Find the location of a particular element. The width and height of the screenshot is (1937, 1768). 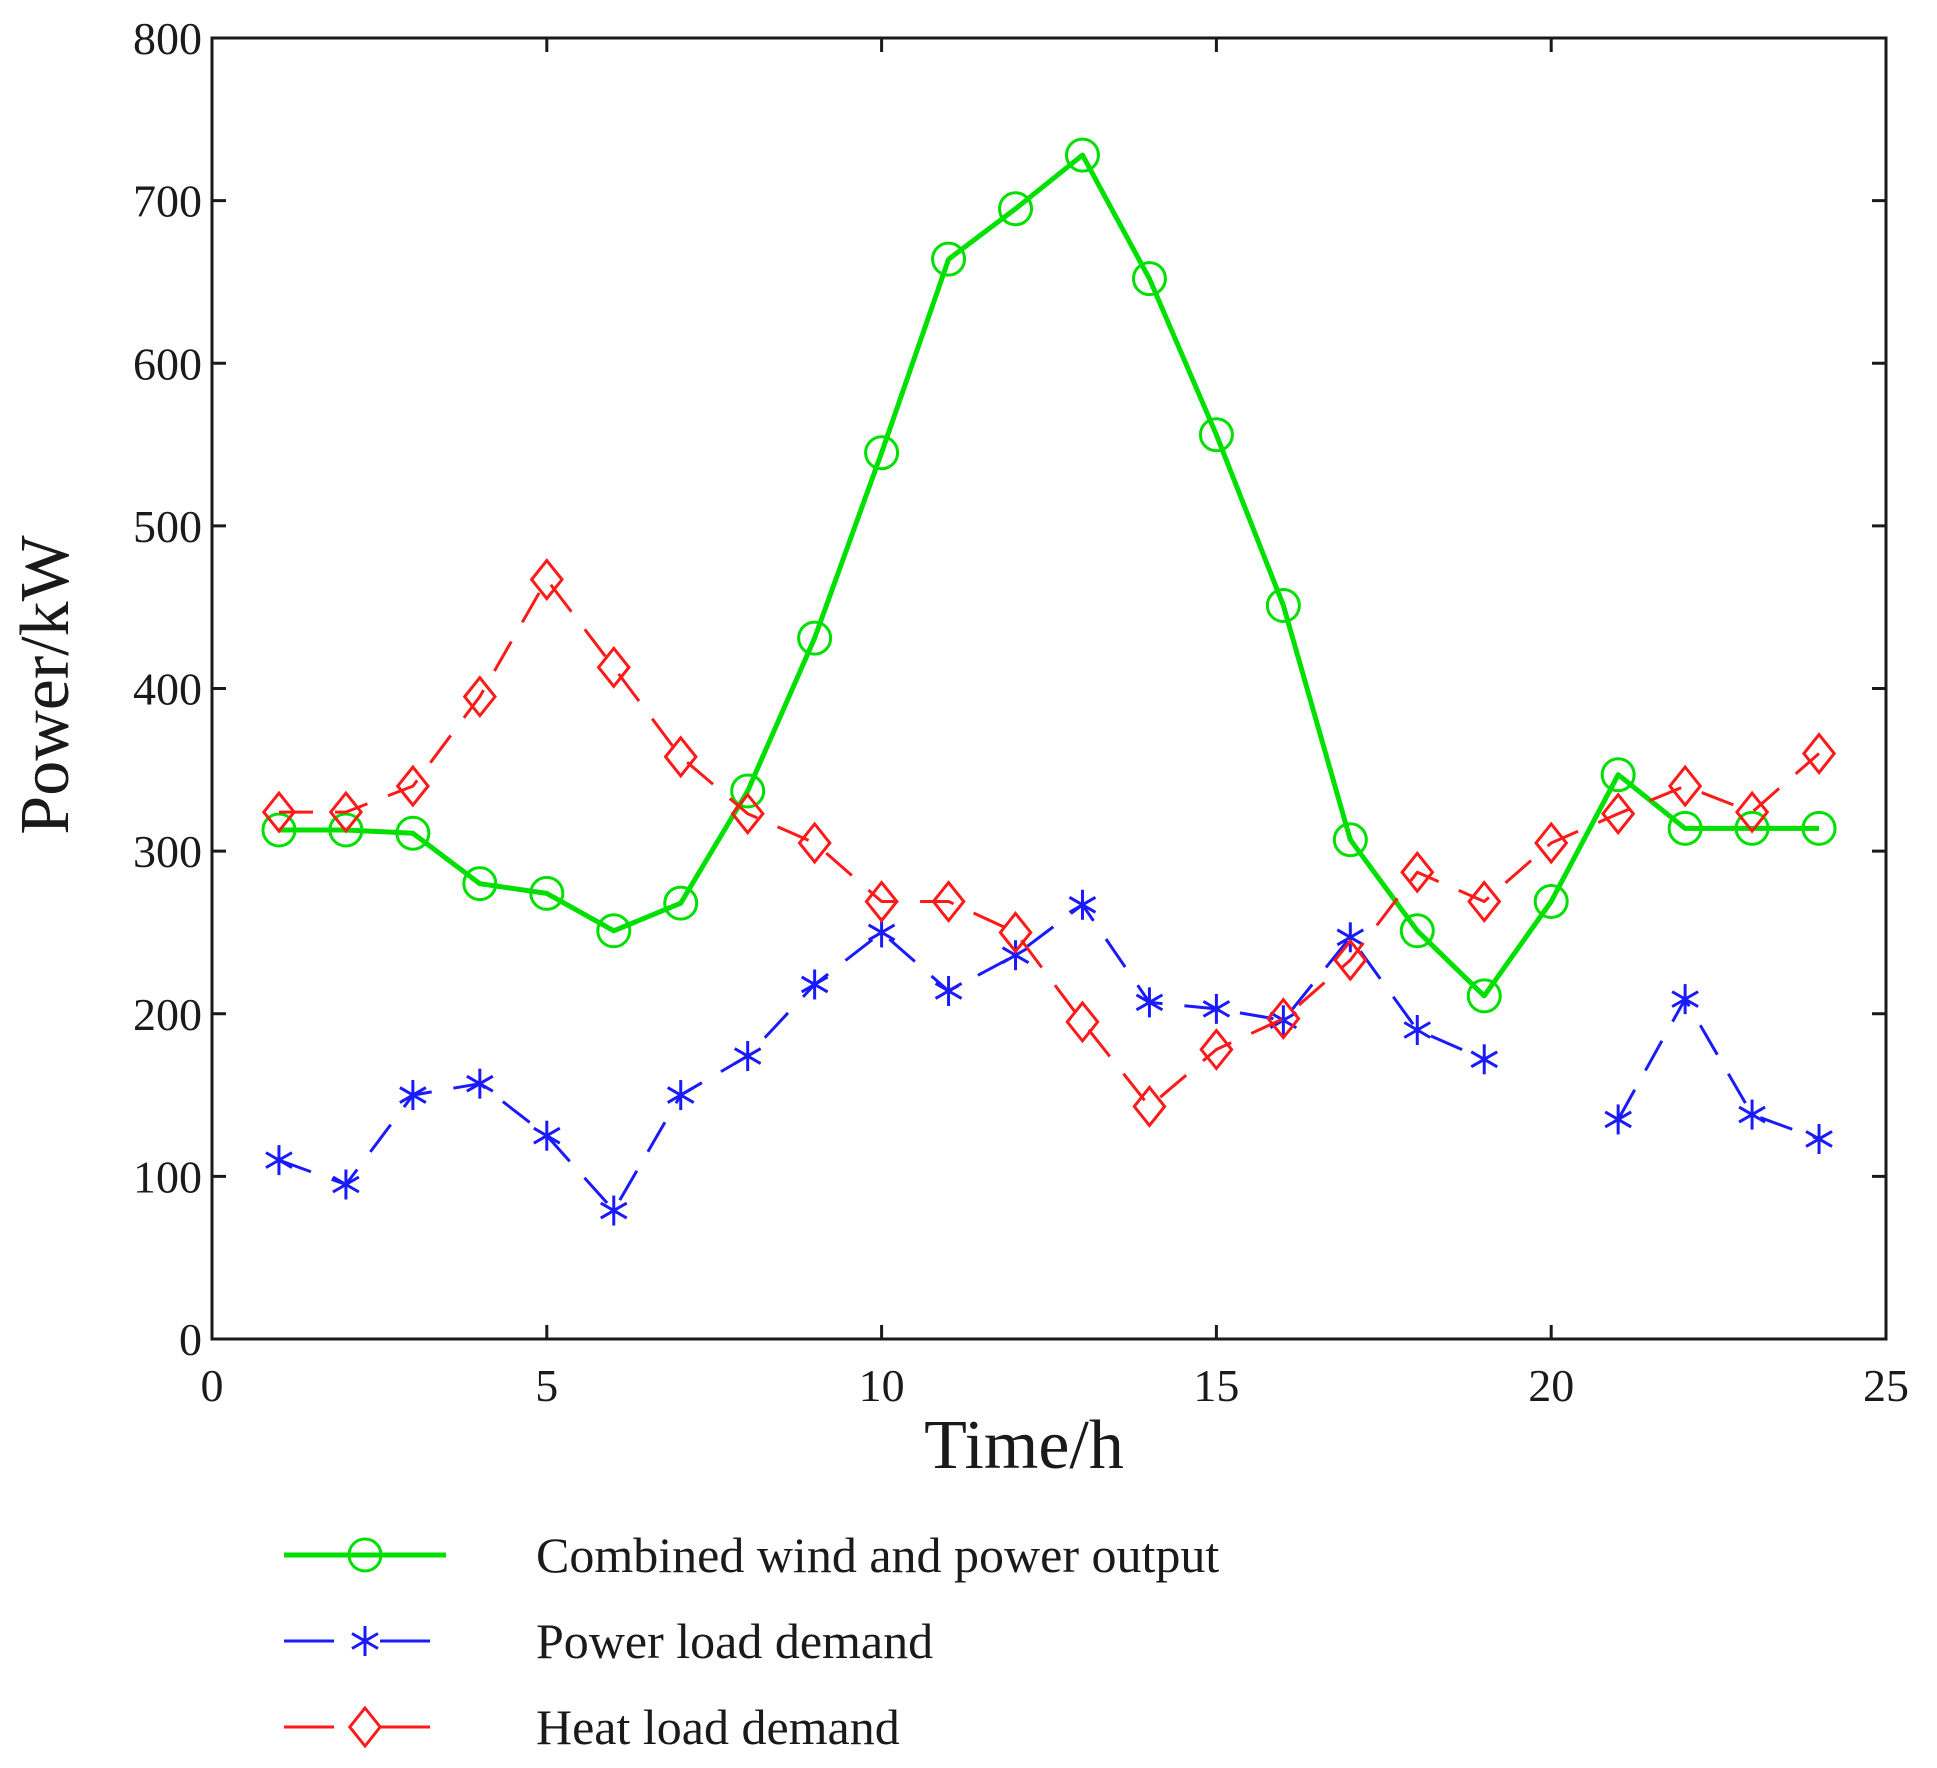

x-tick-label: 5 is located at coordinates (546, 1385).